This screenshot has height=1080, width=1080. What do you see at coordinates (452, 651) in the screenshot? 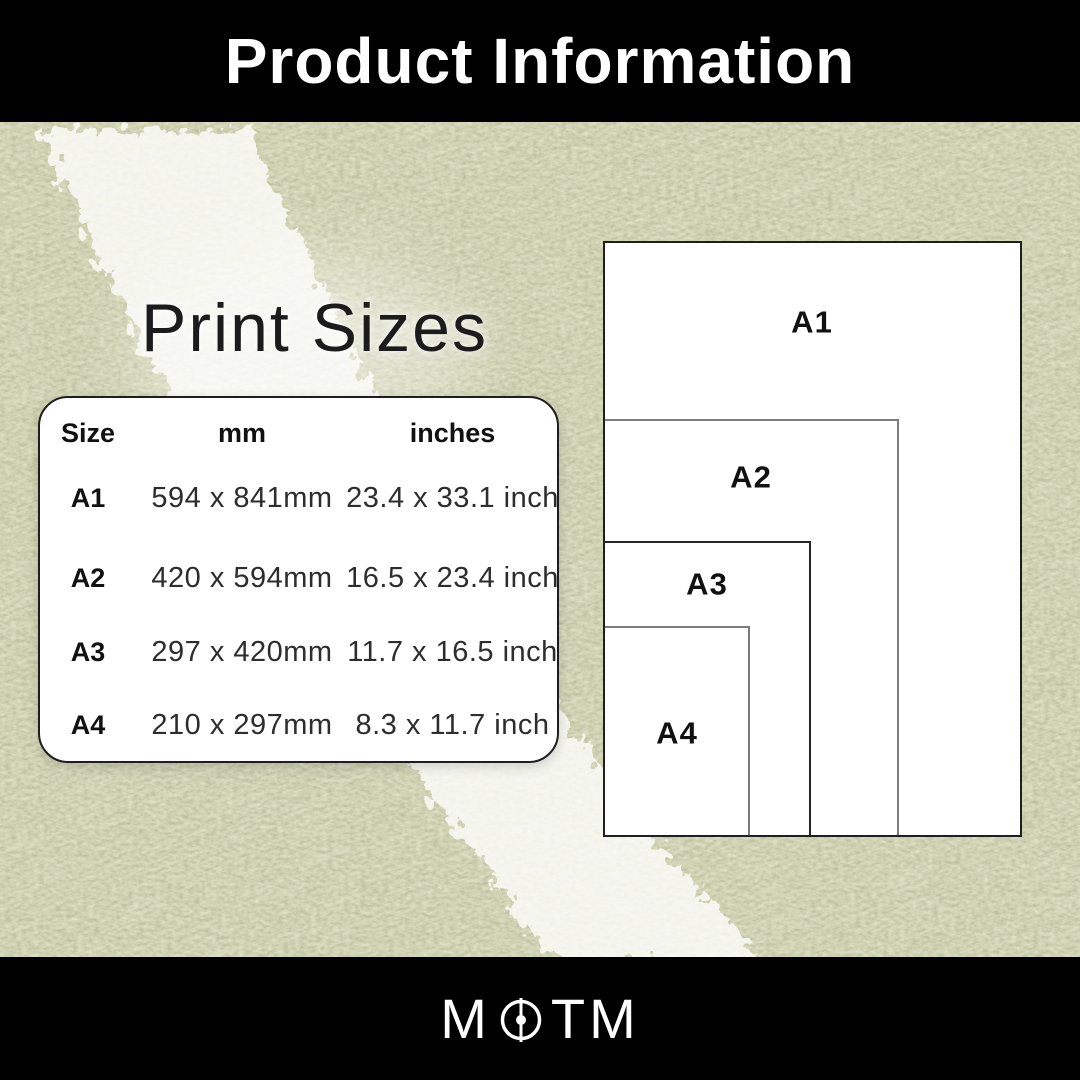
I see `table-row-a3-inches: 11.7 x 16.5 inch` at bounding box center [452, 651].